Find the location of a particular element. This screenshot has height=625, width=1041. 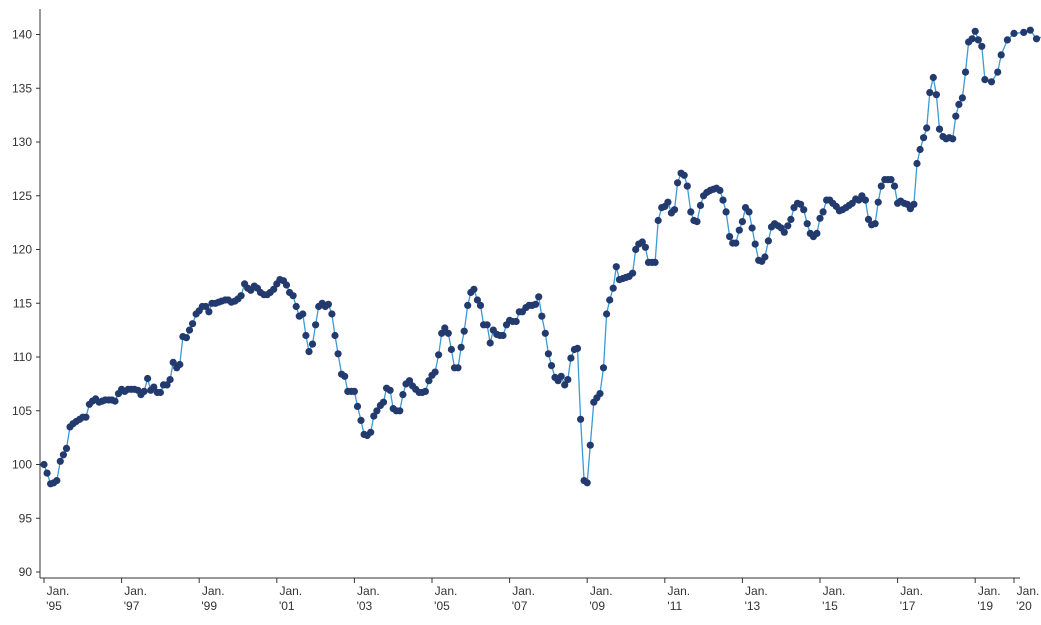

y-axis-ticks: 90 95 100 105 110 115 120 125 130 135 140 is located at coordinates (26, 303).